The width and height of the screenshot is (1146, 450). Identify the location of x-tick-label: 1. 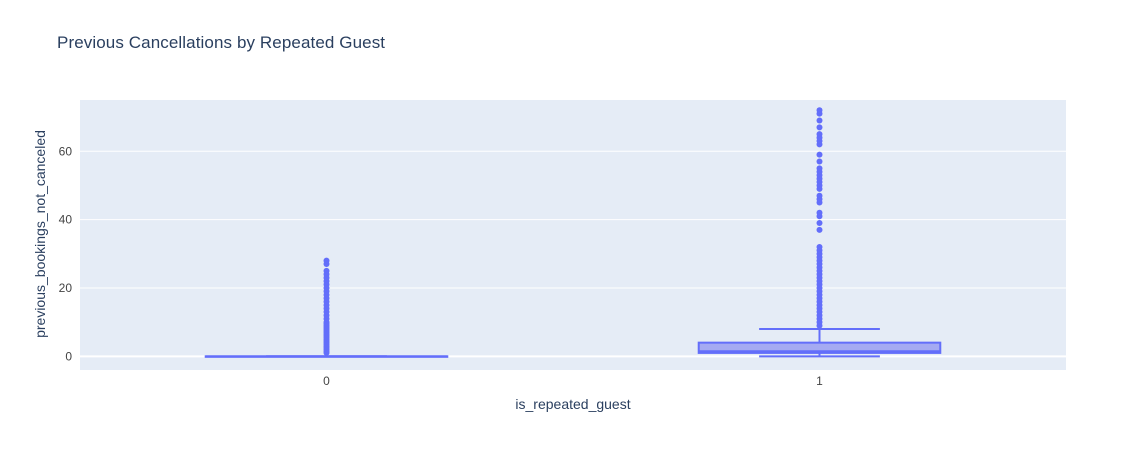
(819, 381).